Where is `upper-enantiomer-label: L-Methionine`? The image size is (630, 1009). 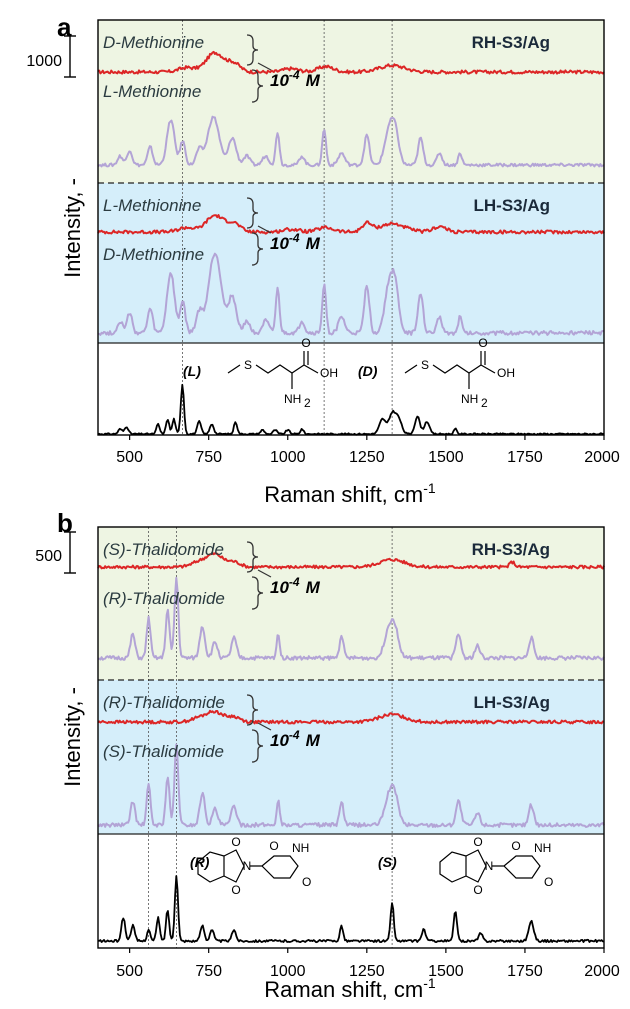
upper-enantiomer-label: L-Methionine is located at coordinates (152, 205).